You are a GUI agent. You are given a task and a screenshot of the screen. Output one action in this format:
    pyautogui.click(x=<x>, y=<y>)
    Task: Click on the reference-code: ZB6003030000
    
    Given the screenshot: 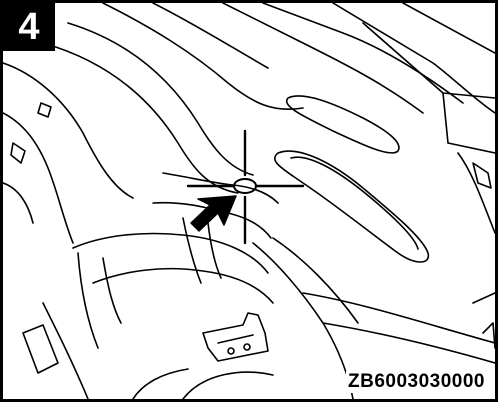 What is the action you would take?
    pyautogui.click(x=416, y=382)
    